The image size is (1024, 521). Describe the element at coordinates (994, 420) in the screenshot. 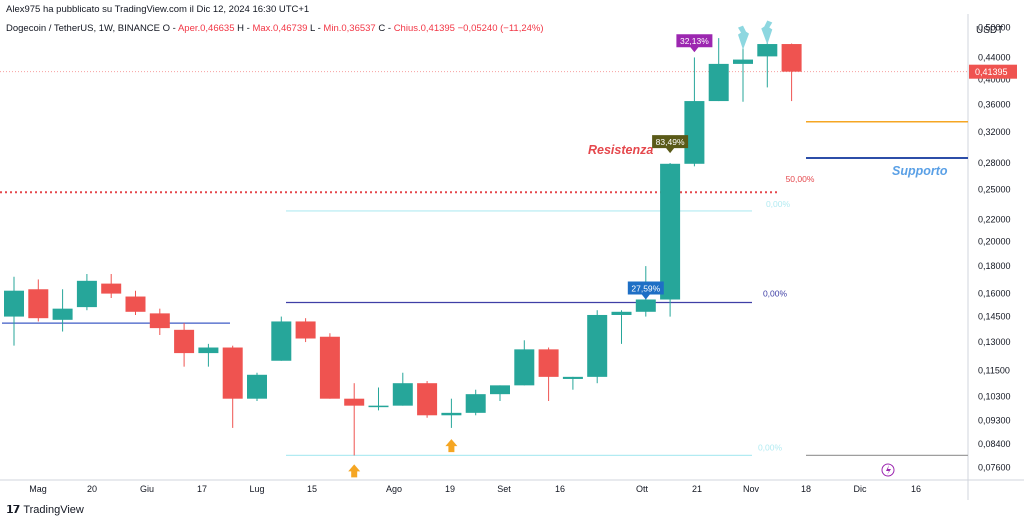

I see `y-tick-label: 0,09300` at that location.